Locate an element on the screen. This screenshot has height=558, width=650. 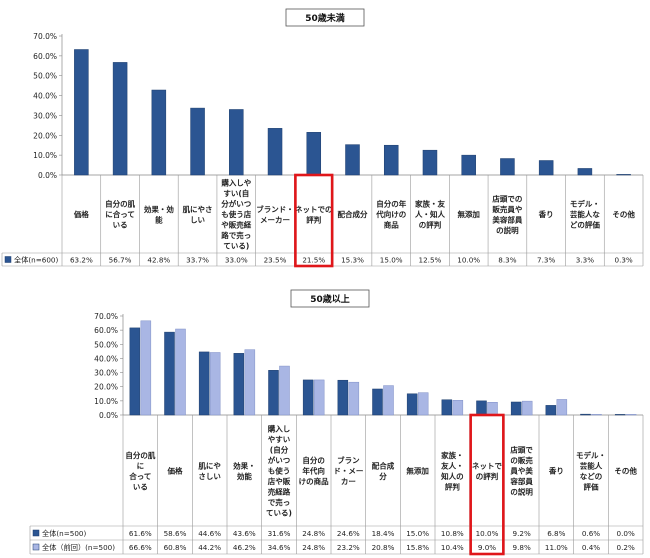
category-label: ネットで is located at coordinates (487, 465).